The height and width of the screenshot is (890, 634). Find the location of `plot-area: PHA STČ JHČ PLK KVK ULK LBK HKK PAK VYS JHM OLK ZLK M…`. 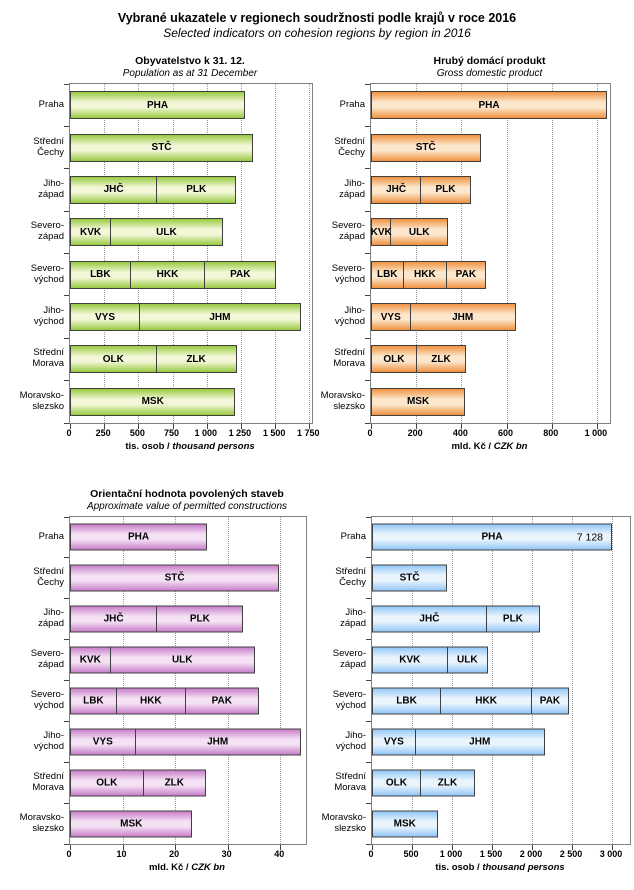

plot-area: PHA STČ JHČ PLK KVK ULK LBK HKK PAK VYS JHM OLK ZLK M… is located at coordinates (185, 683).